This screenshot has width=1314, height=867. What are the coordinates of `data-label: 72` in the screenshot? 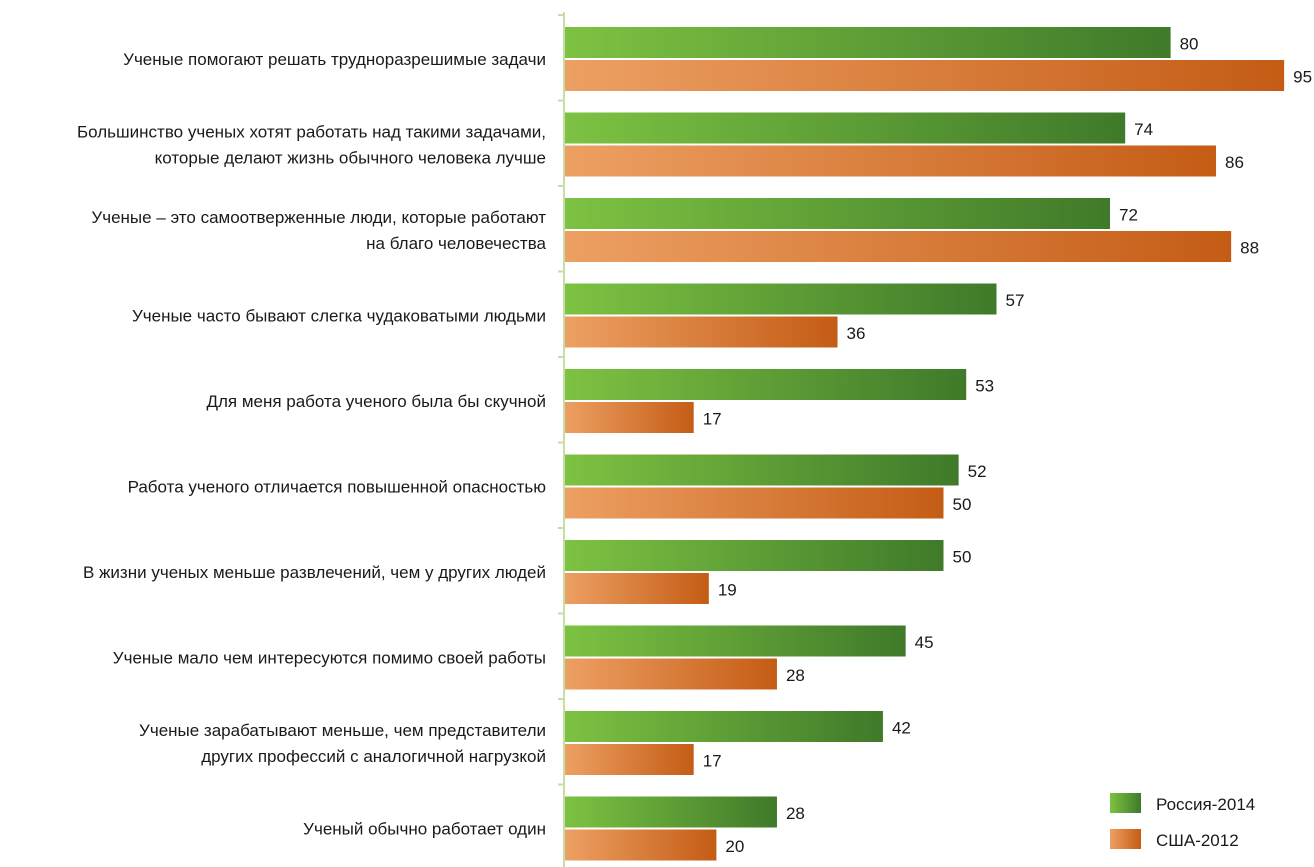 It's located at (1128, 215).